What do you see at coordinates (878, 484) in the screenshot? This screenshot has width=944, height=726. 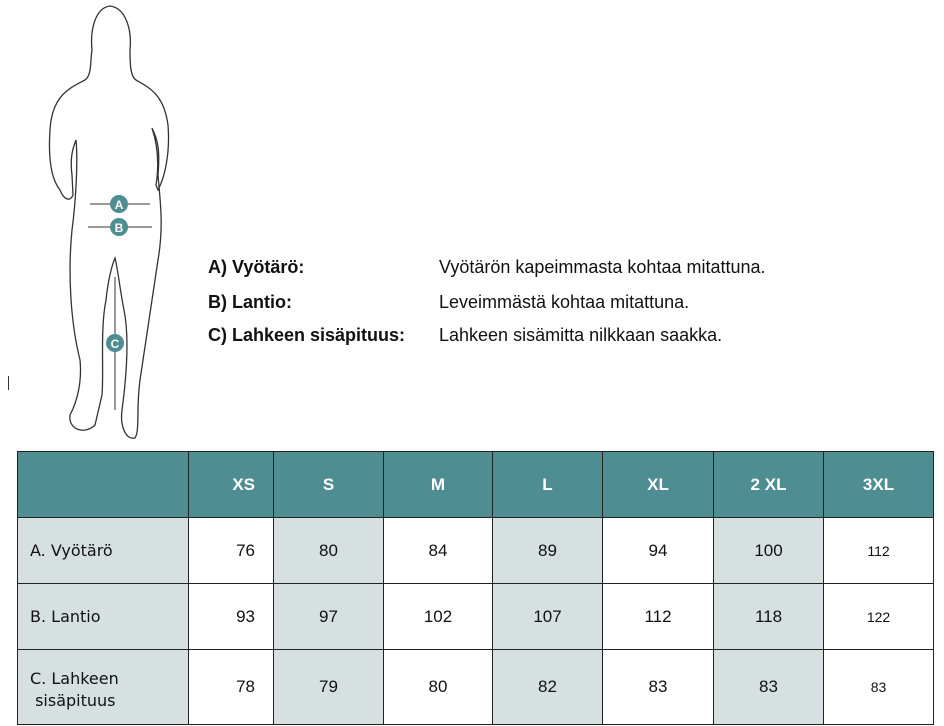 I see `header-3xl: 3XL` at bounding box center [878, 484].